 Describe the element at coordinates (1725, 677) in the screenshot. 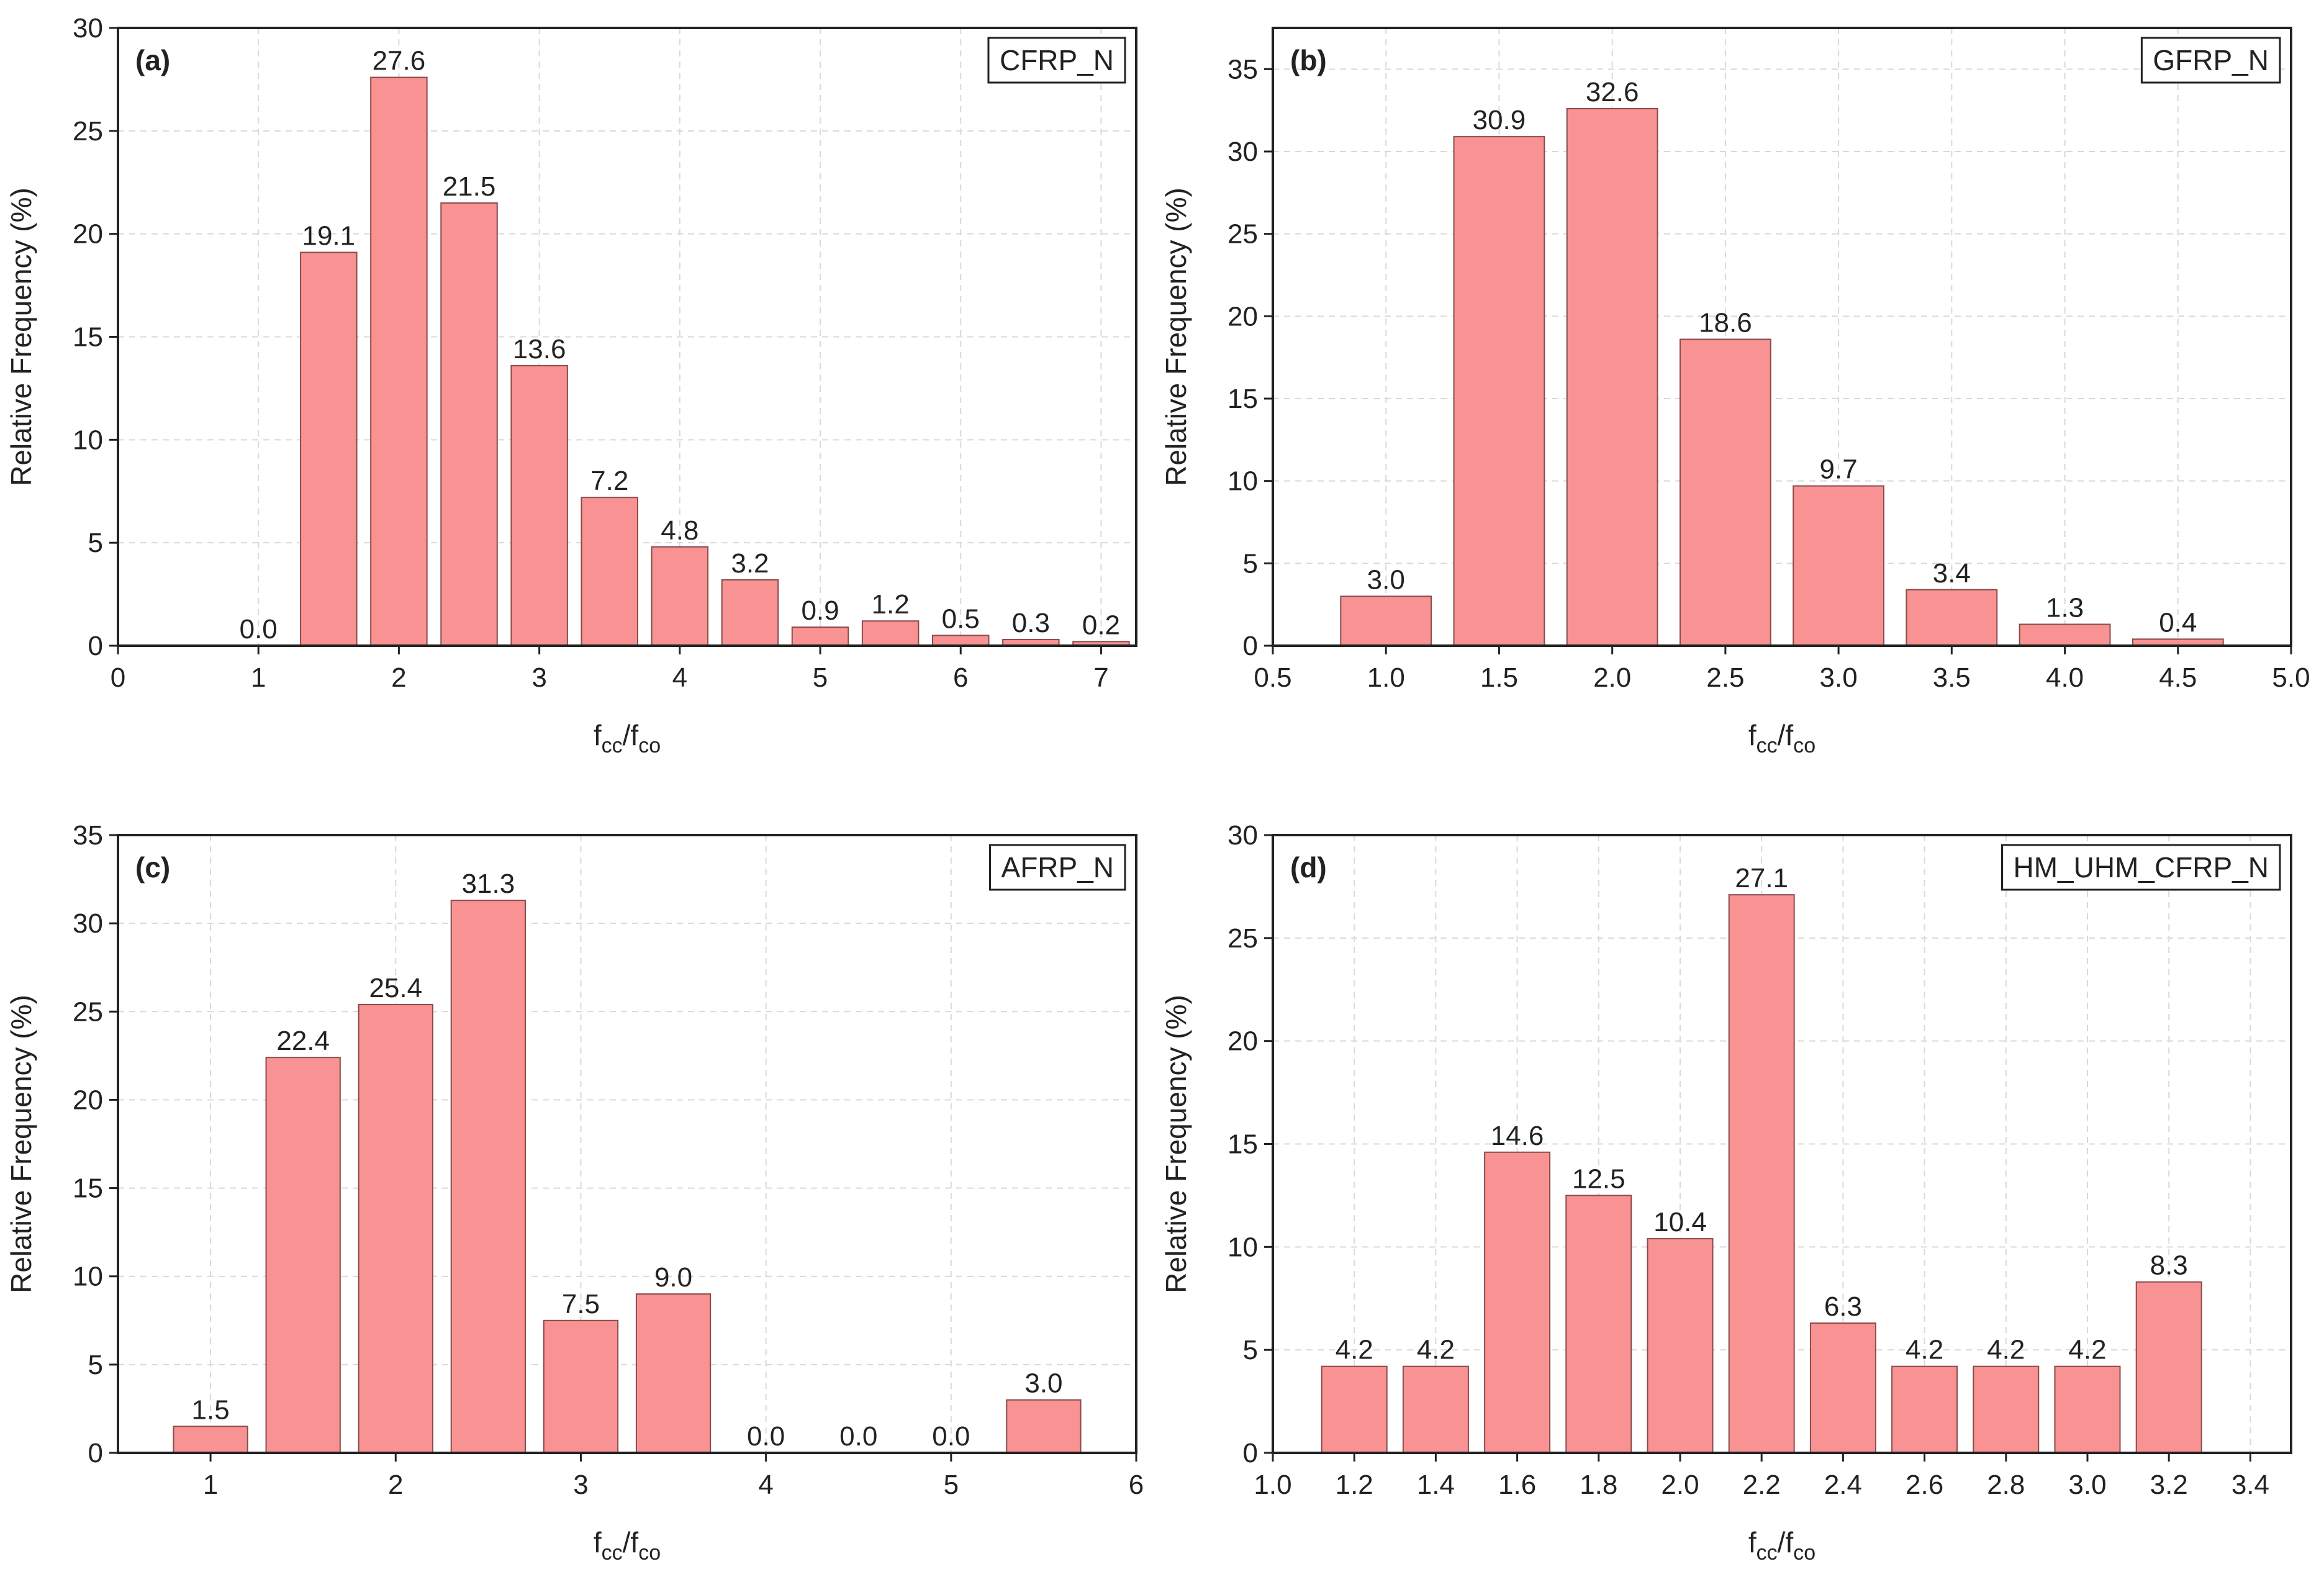

I see `x-tick-label: 2.5` at that location.